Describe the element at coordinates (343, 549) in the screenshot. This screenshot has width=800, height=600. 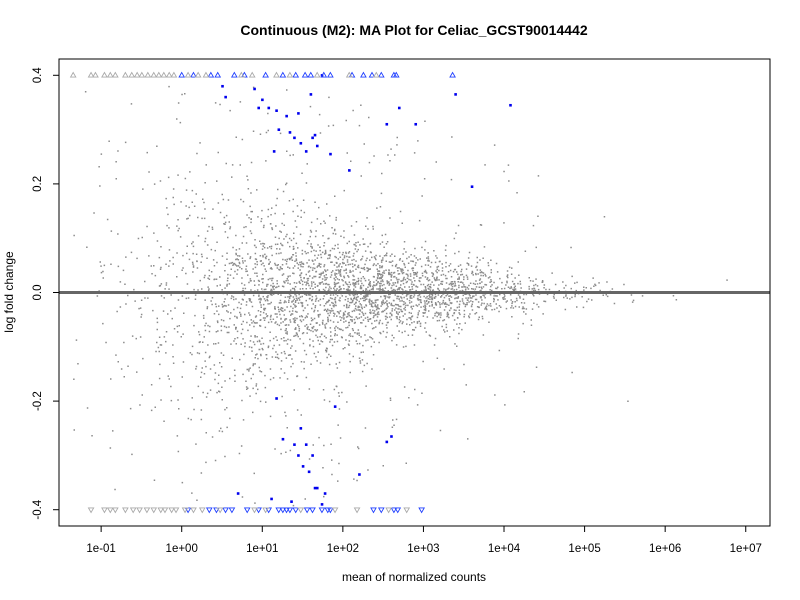
I see `x-tick-label: 1e+02` at that location.